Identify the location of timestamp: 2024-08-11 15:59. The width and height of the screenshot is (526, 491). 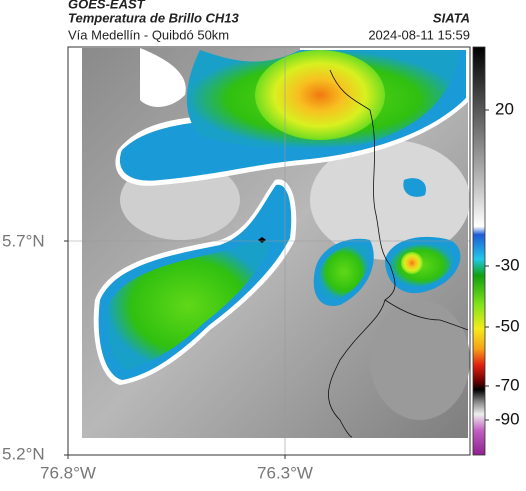
(419, 34).